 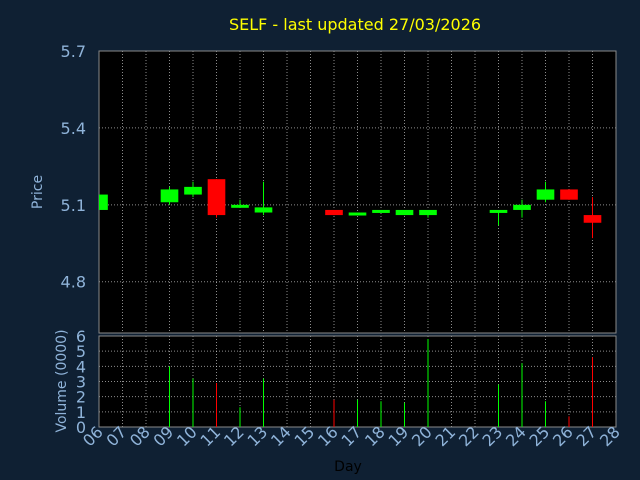 What do you see at coordinates (73, 51) in the screenshot?
I see `price-tick-label: 5.7` at bounding box center [73, 51].